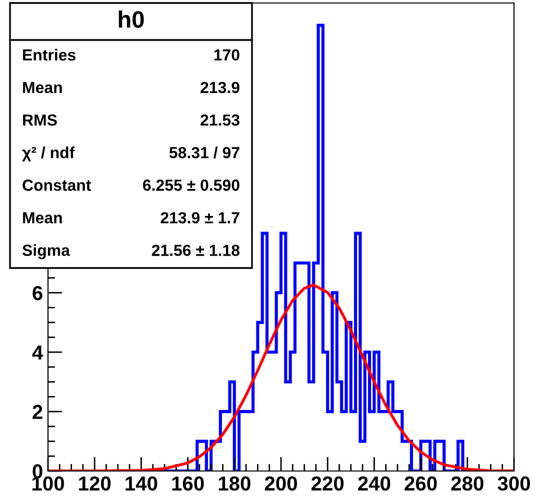 The image size is (535, 496). Describe the element at coordinates (46, 252) in the screenshot. I see `annotation: Sigma` at that location.